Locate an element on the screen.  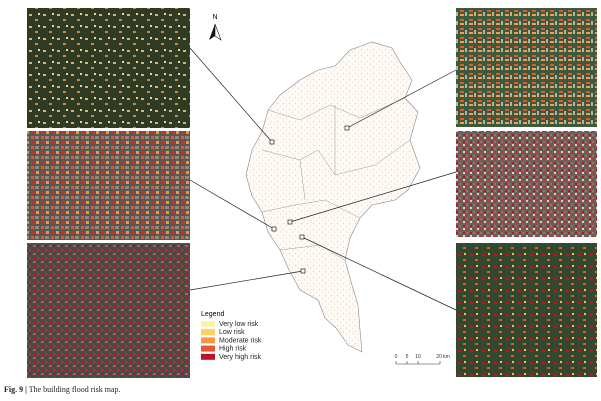
caption: Fig. 9 | The building flood risk map. is located at coordinates (62, 389).